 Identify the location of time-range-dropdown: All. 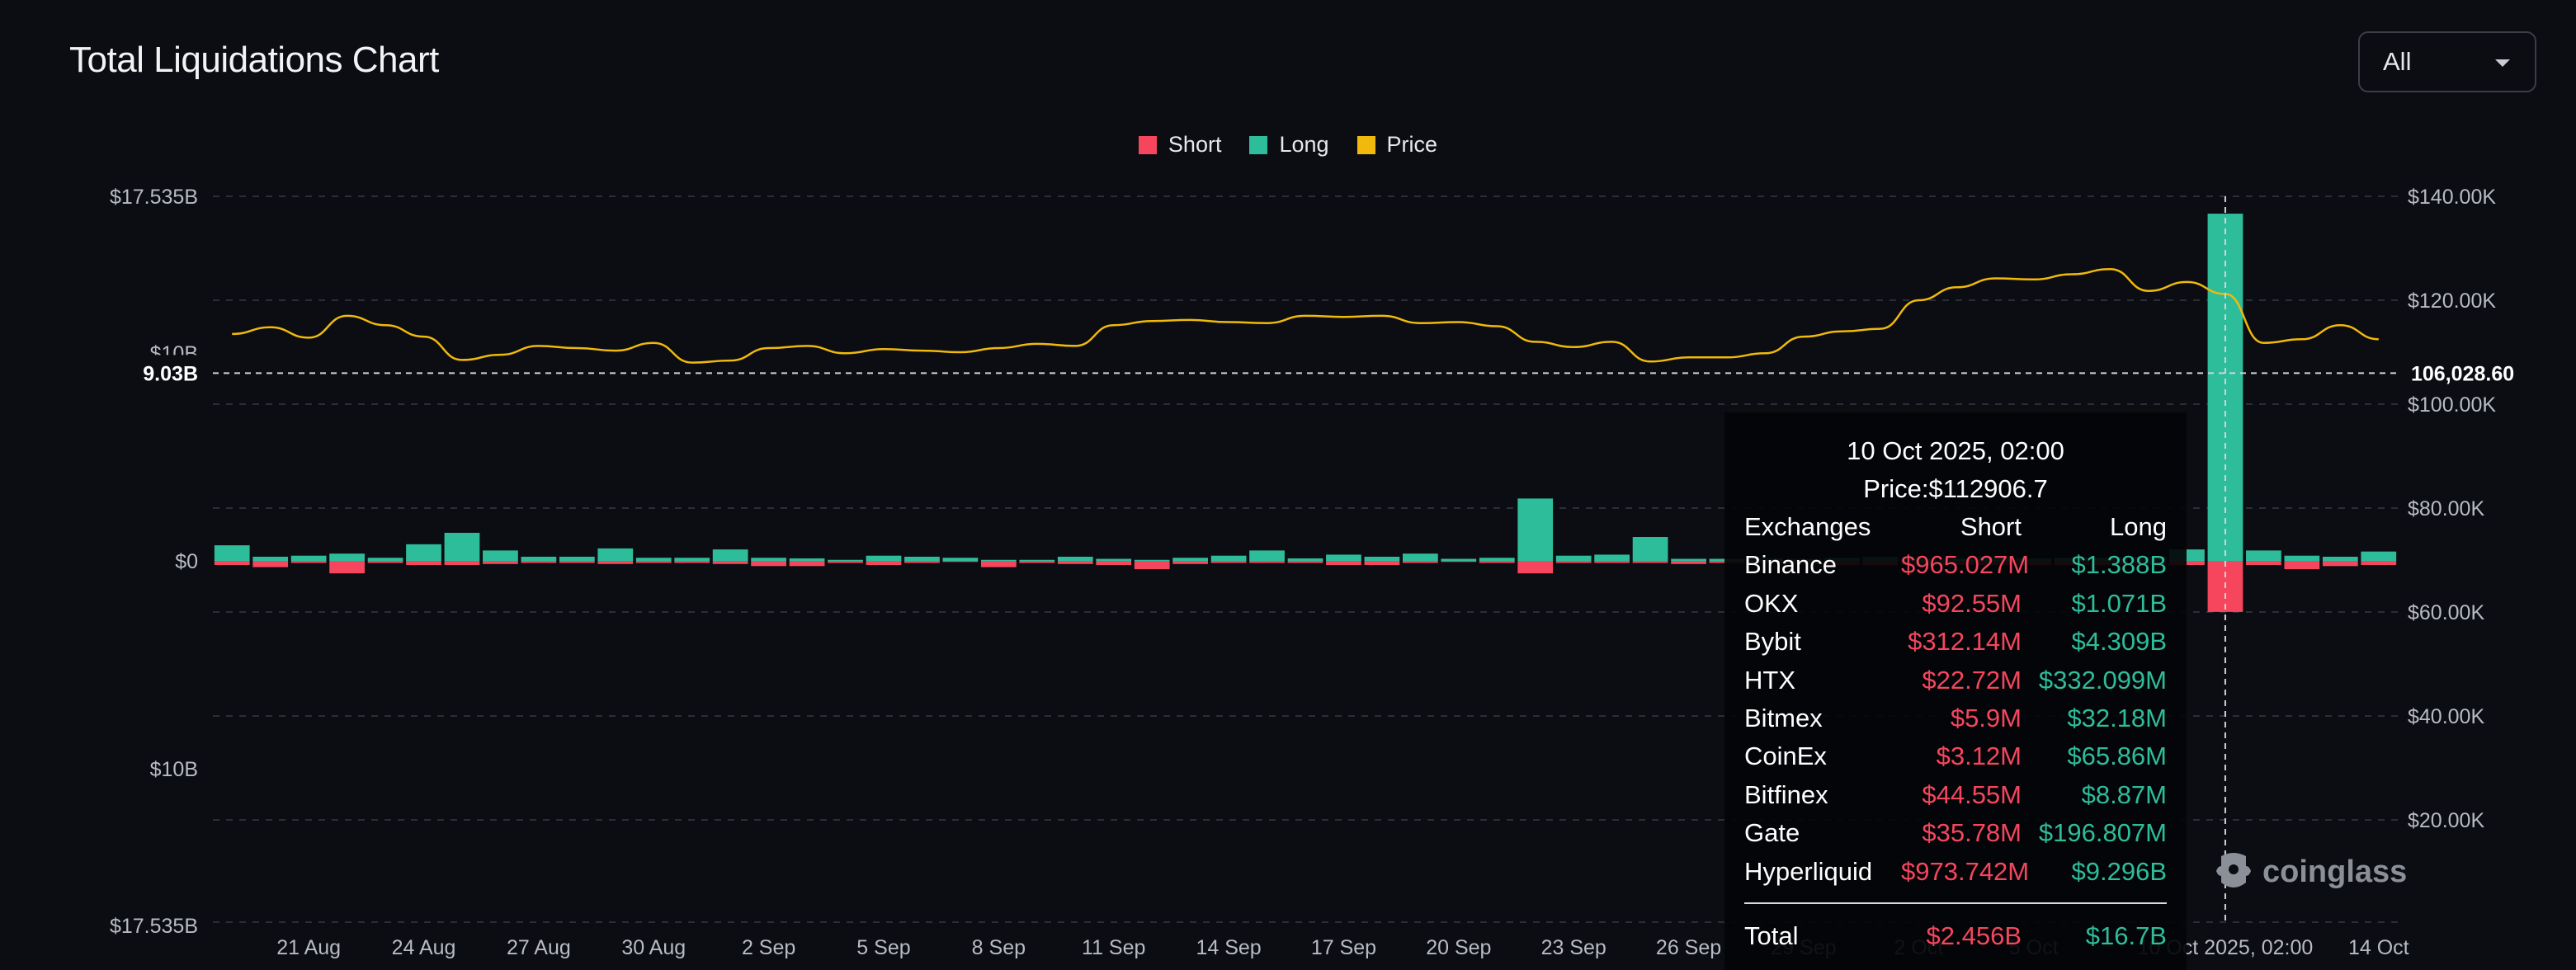
(2447, 61).